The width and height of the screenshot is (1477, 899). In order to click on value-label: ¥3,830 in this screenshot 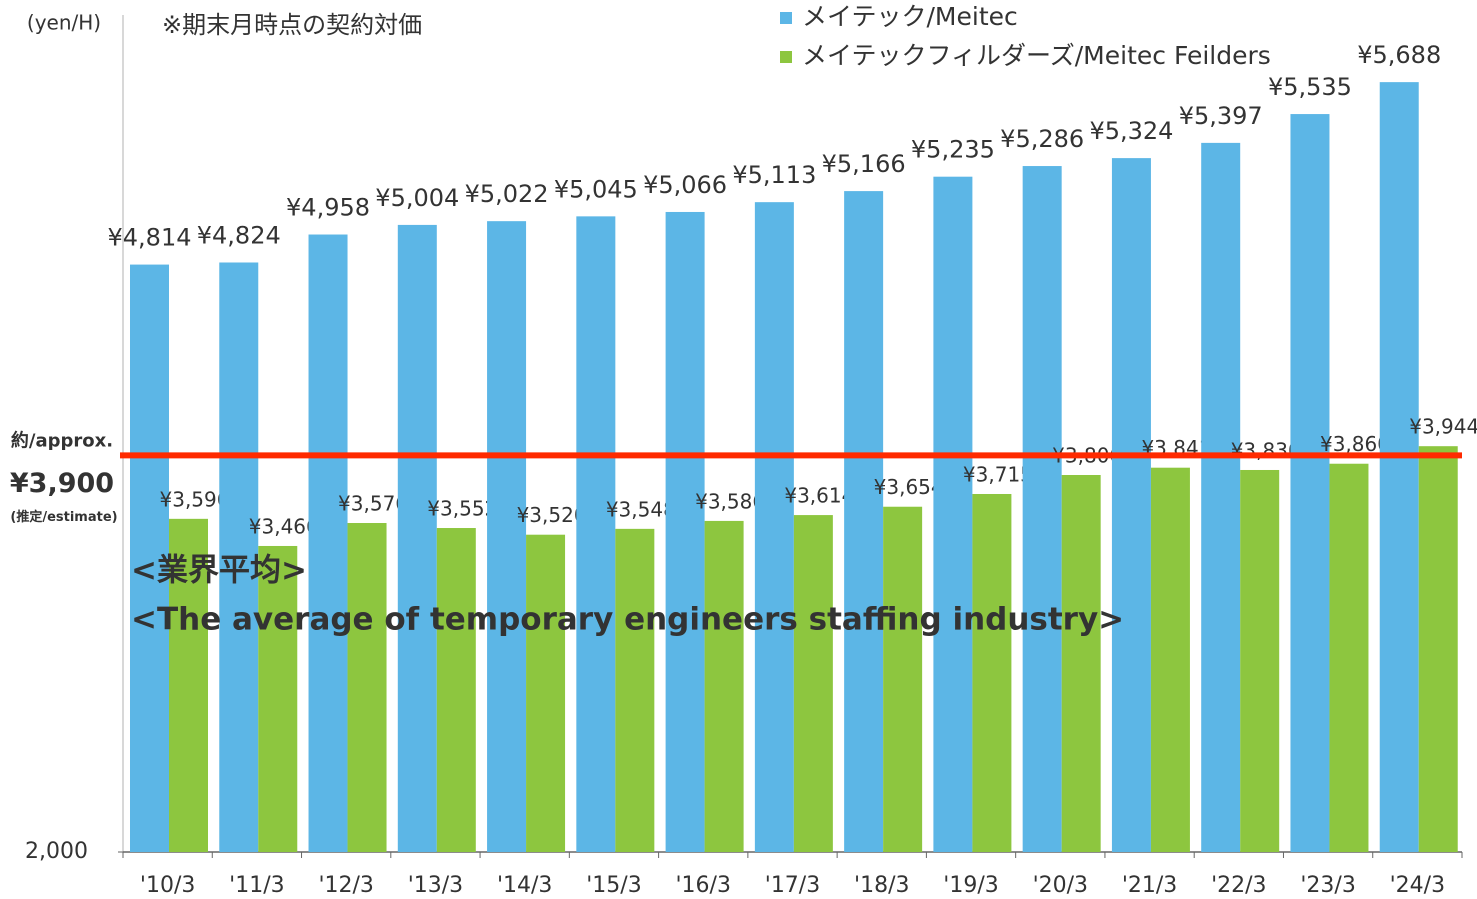, I will do `click(1266, 450)`.